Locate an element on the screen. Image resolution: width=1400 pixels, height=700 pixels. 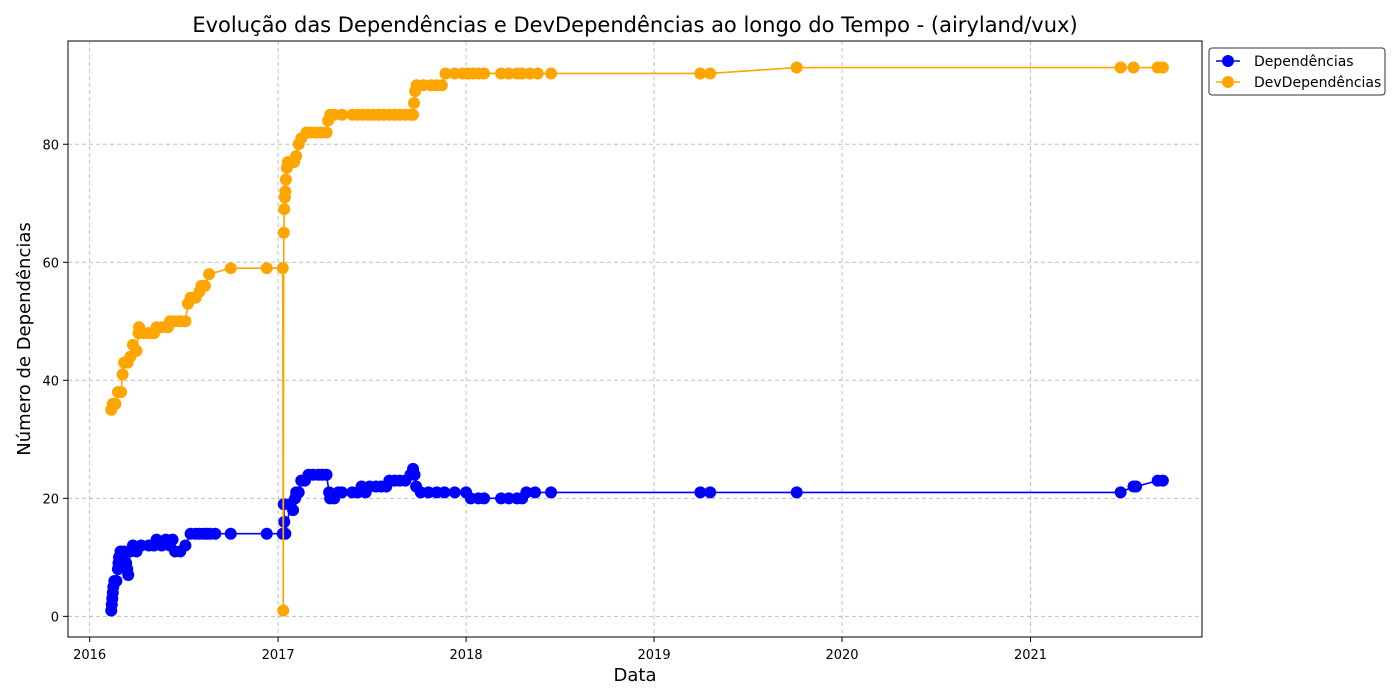
x-axis-label: Data is located at coordinates (635, 675).